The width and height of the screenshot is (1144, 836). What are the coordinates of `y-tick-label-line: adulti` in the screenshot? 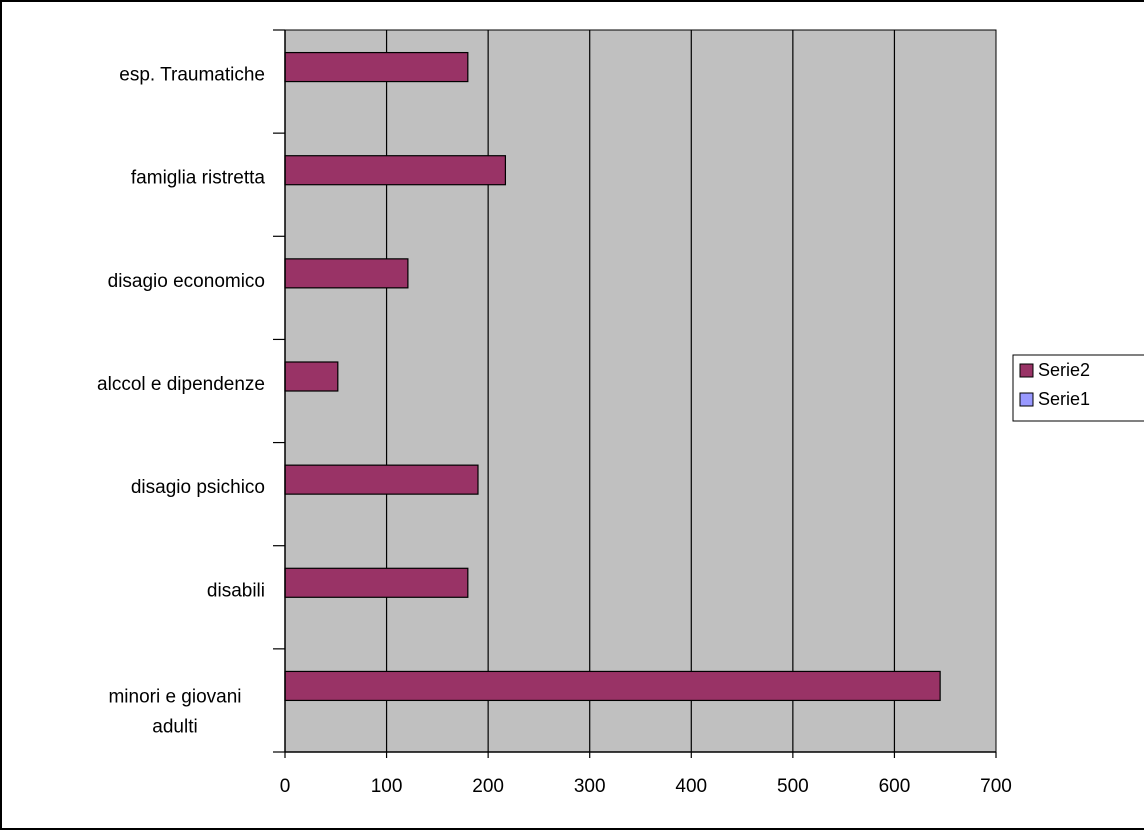 It's located at (174, 726).